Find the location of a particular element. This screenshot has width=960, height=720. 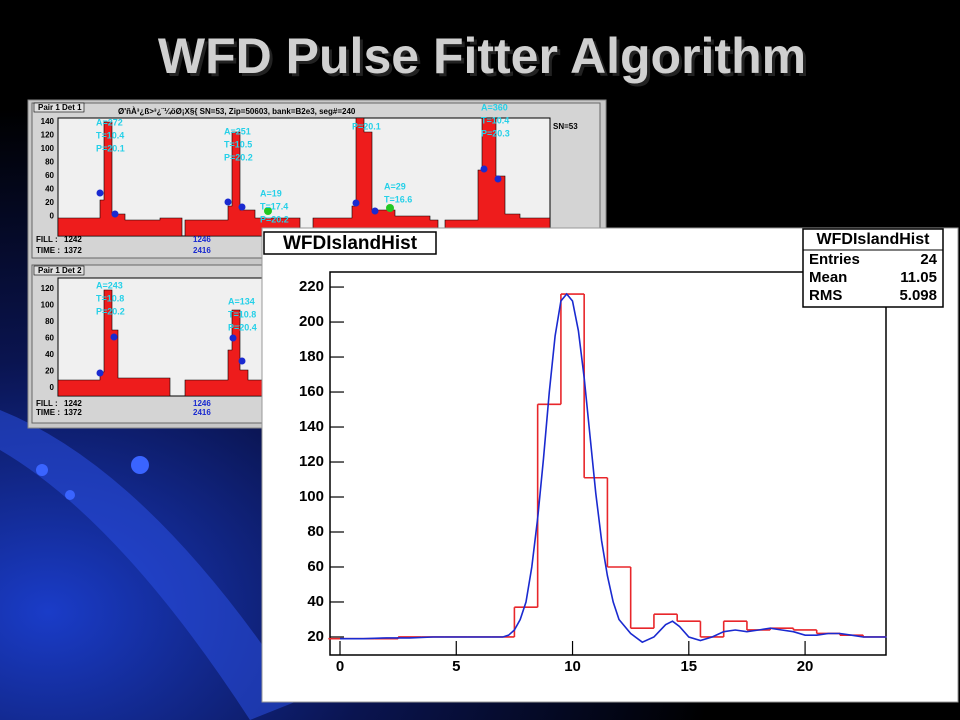

fit-label: A=29 is located at coordinates (395, 186).